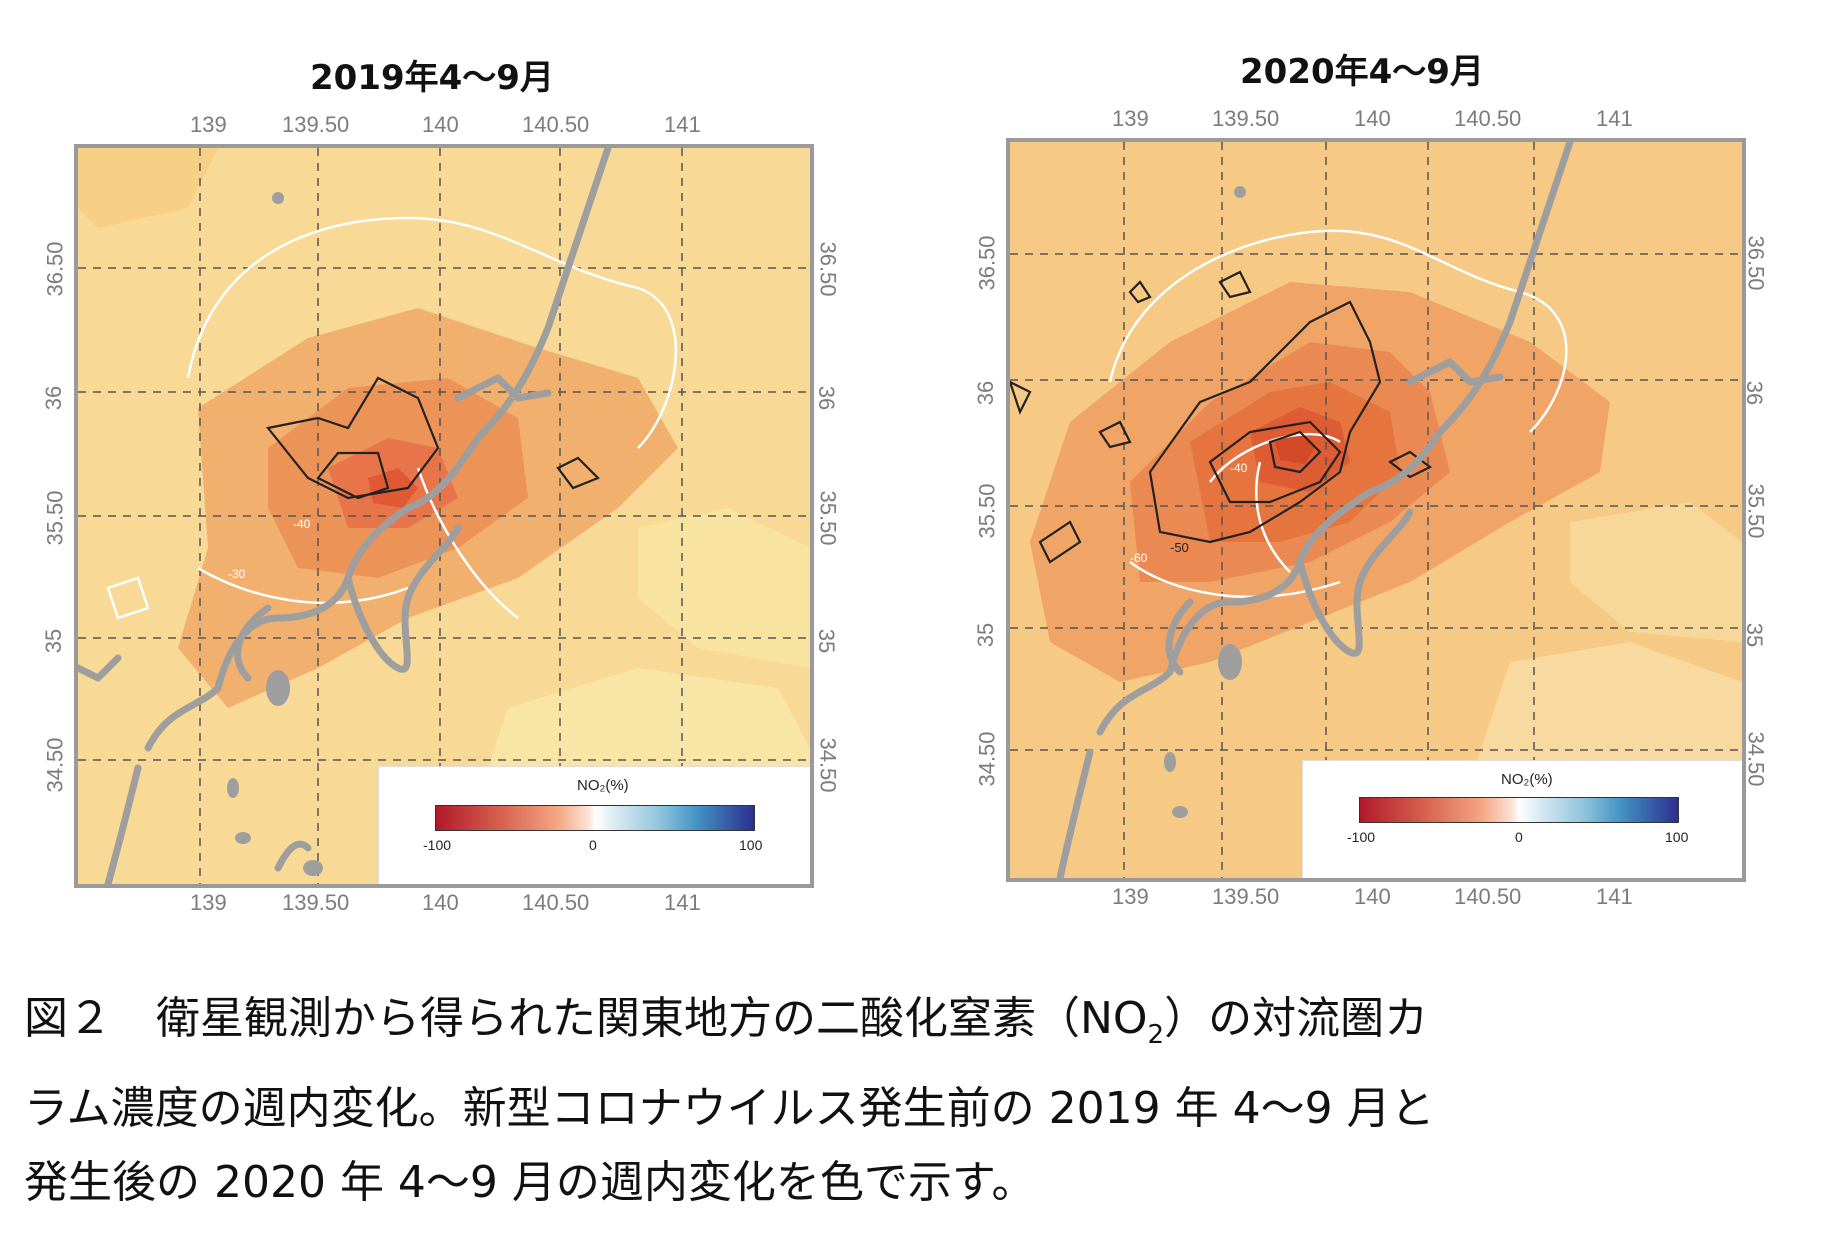 The height and width of the screenshot is (1240, 1824). Describe the element at coordinates (1179, 547) in the screenshot. I see `contour-label: -50` at that location.